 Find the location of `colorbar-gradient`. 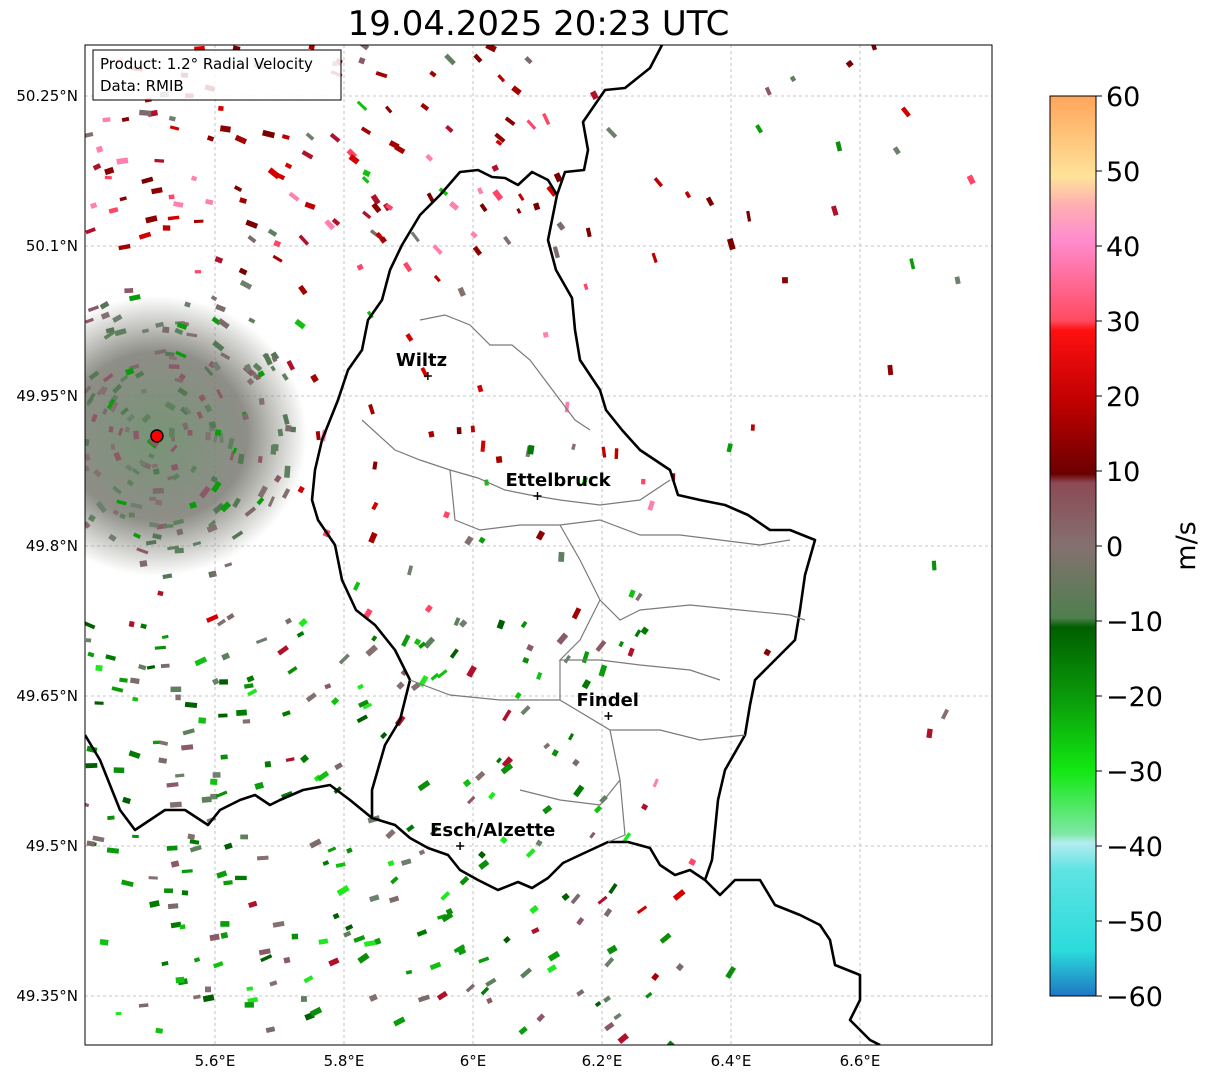

colorbar-gradient is located at coordinates (1073, 546).